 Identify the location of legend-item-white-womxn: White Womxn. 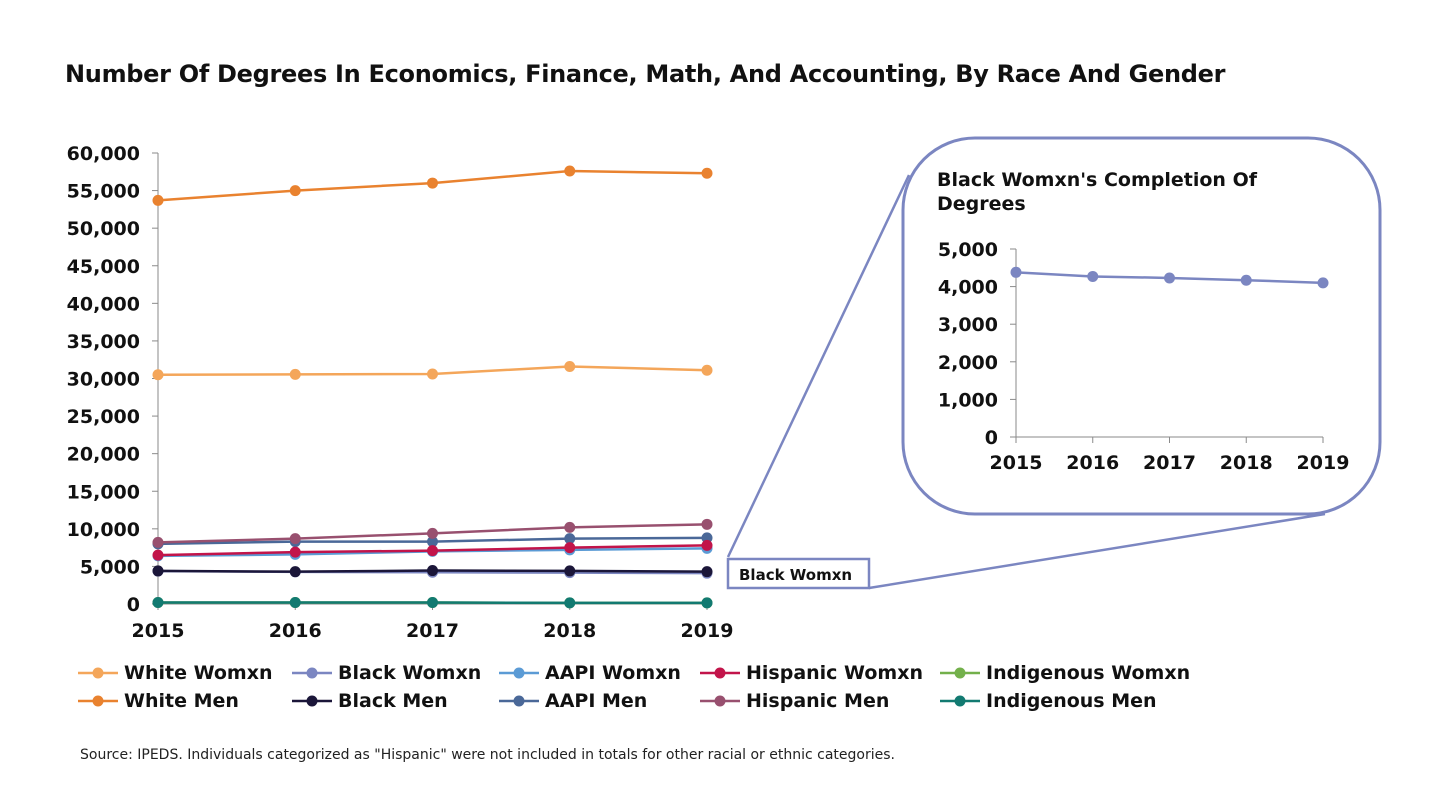
(175, 673).